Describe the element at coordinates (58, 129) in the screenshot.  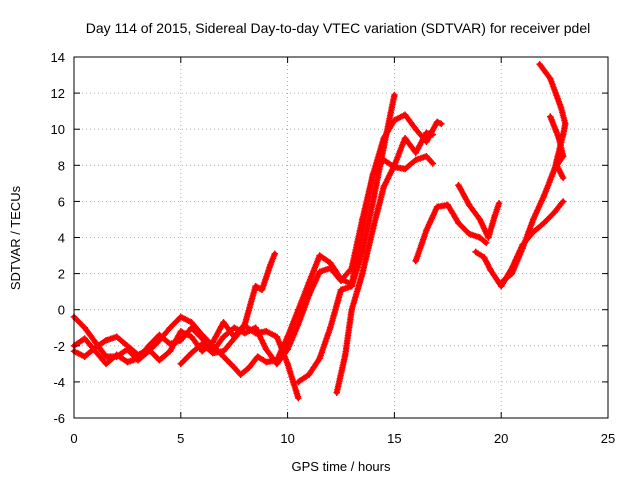
I see `y-tick-label: 10` at that location.